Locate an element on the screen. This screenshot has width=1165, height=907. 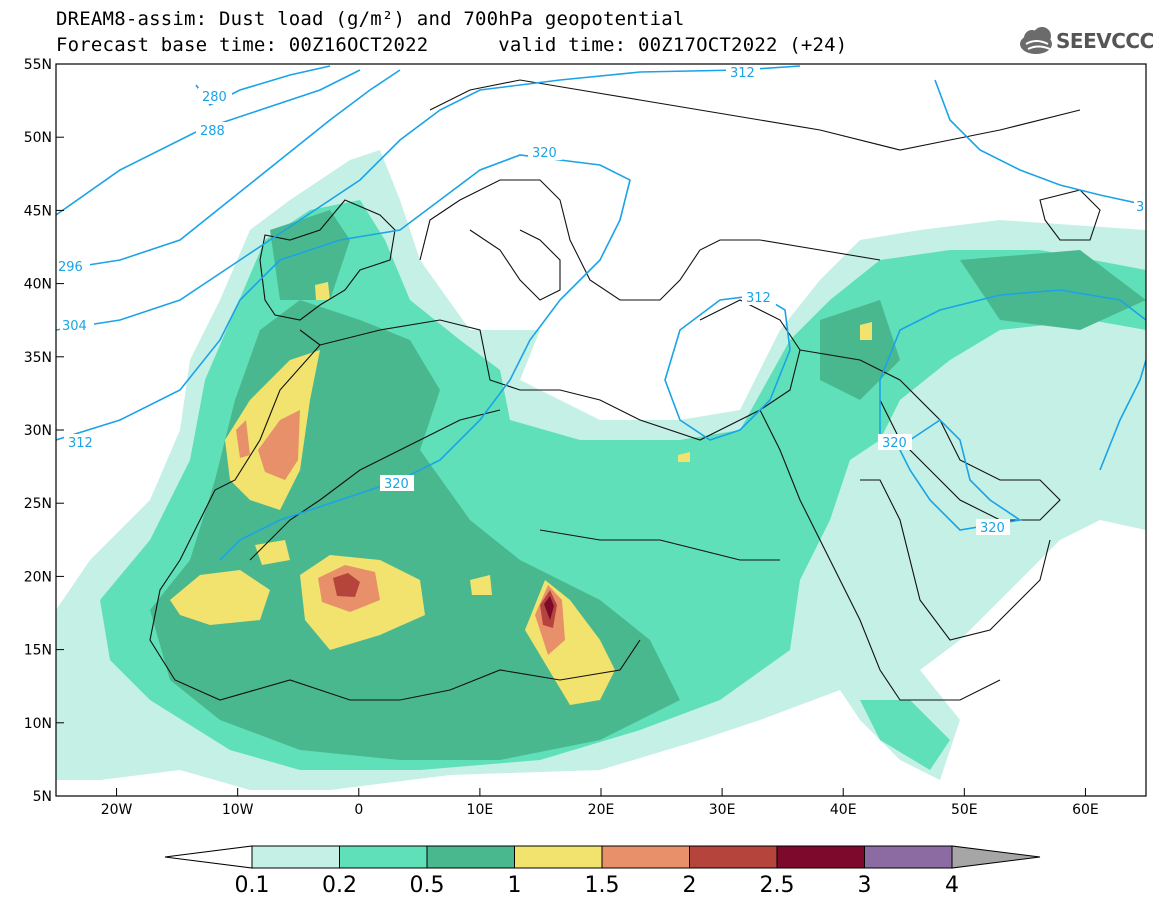
lon-tick-label: 20W is located at coordinates (117, 810).